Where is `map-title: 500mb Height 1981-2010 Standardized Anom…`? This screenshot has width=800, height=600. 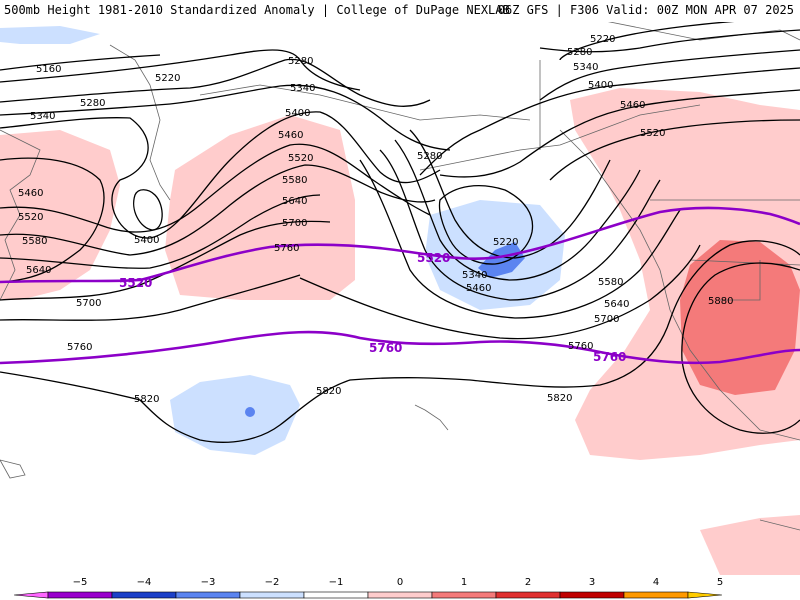
map-title: 500mb Height 1981-2010 Standardized Anom… is located at coordinates (257, 10).